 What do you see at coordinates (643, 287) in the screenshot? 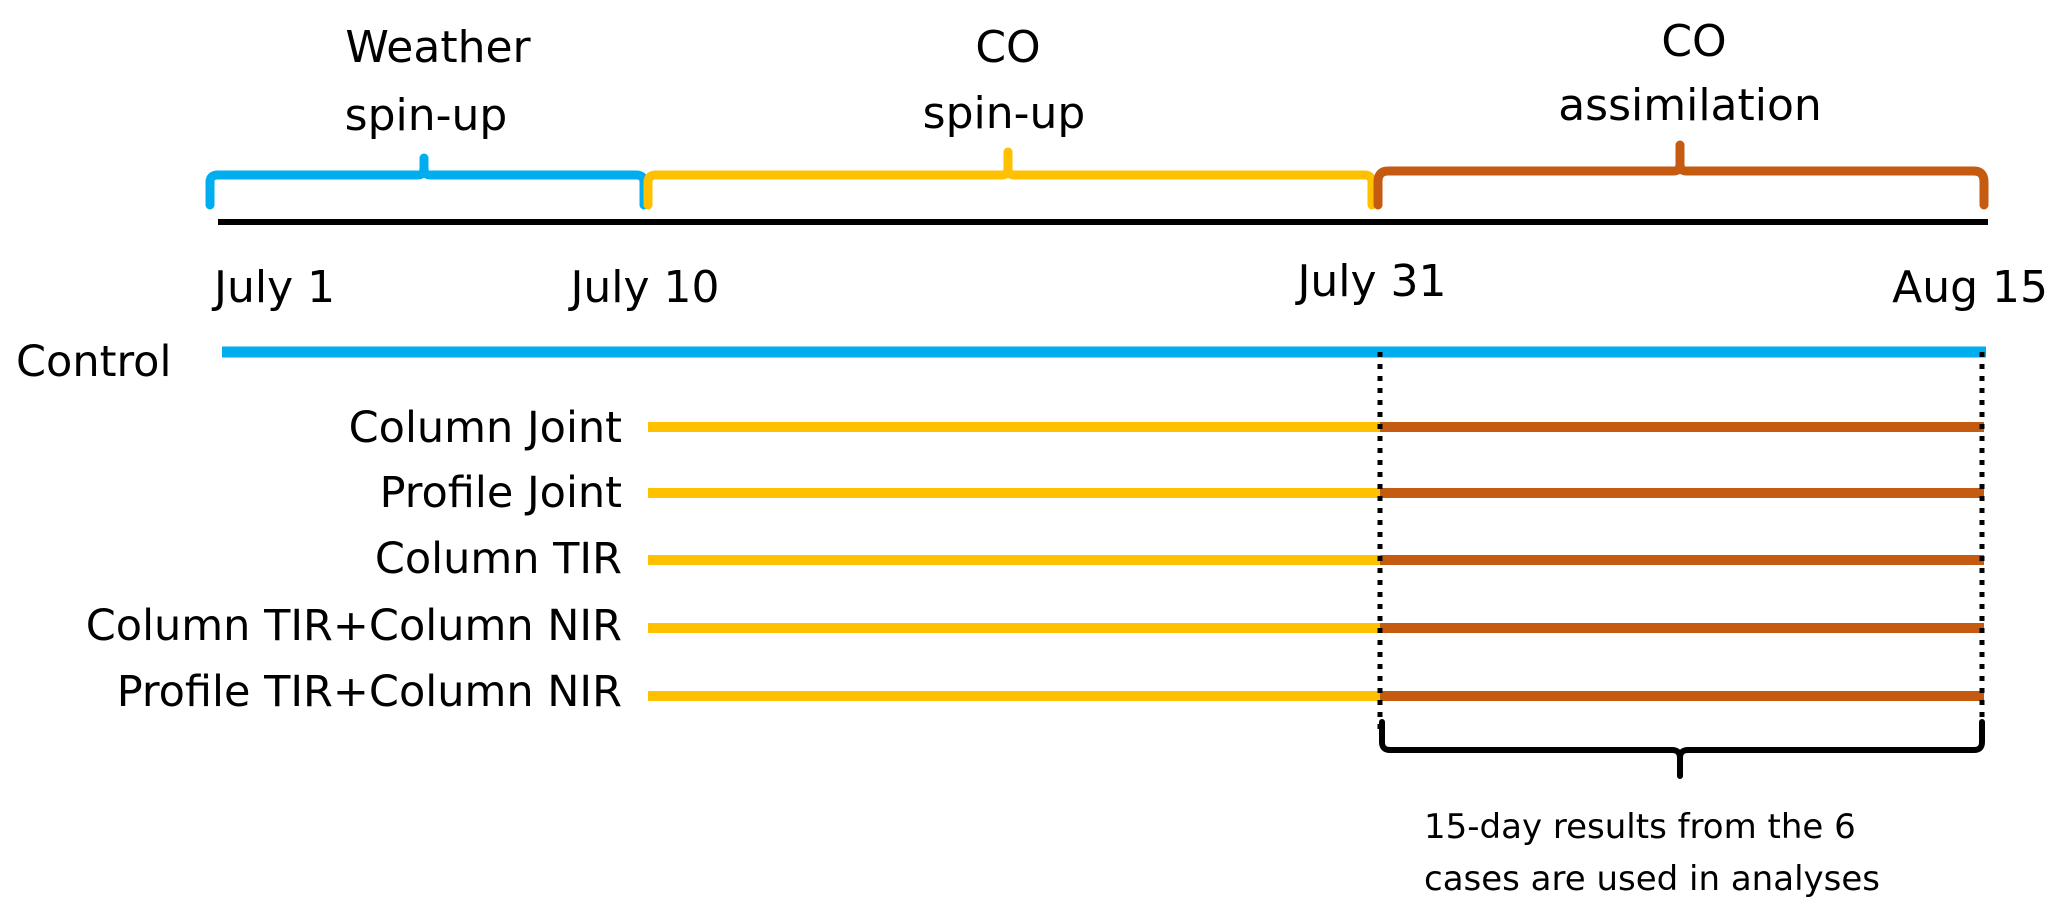
I see `date-label-july10: July 10` at bounding box center [643, 287].